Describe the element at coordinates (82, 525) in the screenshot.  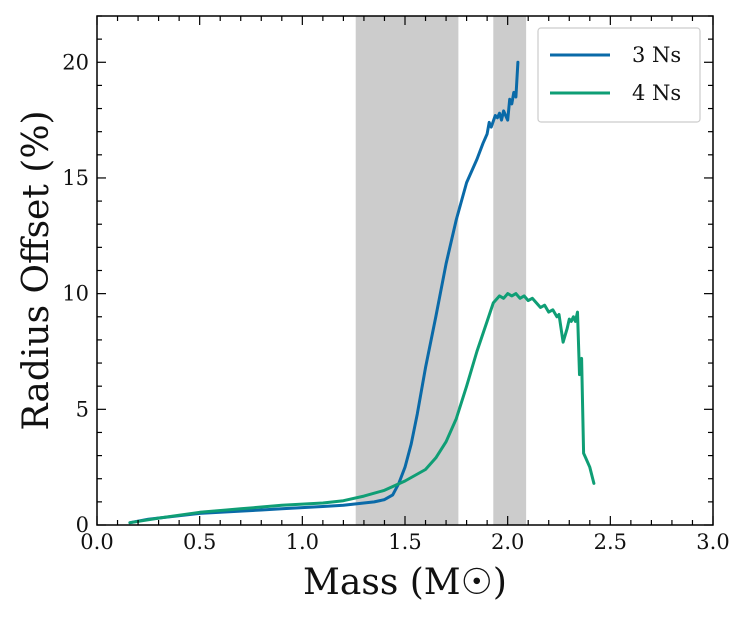
I see `y-tick-label: 0` at that location.